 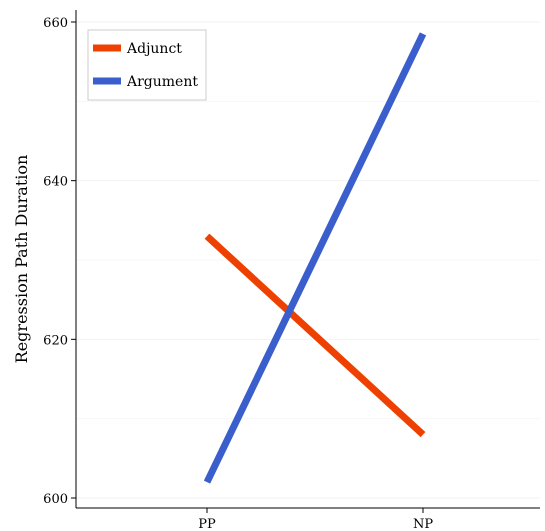 I want to click on x-axis-ticks: PP NP, so click(x=315, y=519).